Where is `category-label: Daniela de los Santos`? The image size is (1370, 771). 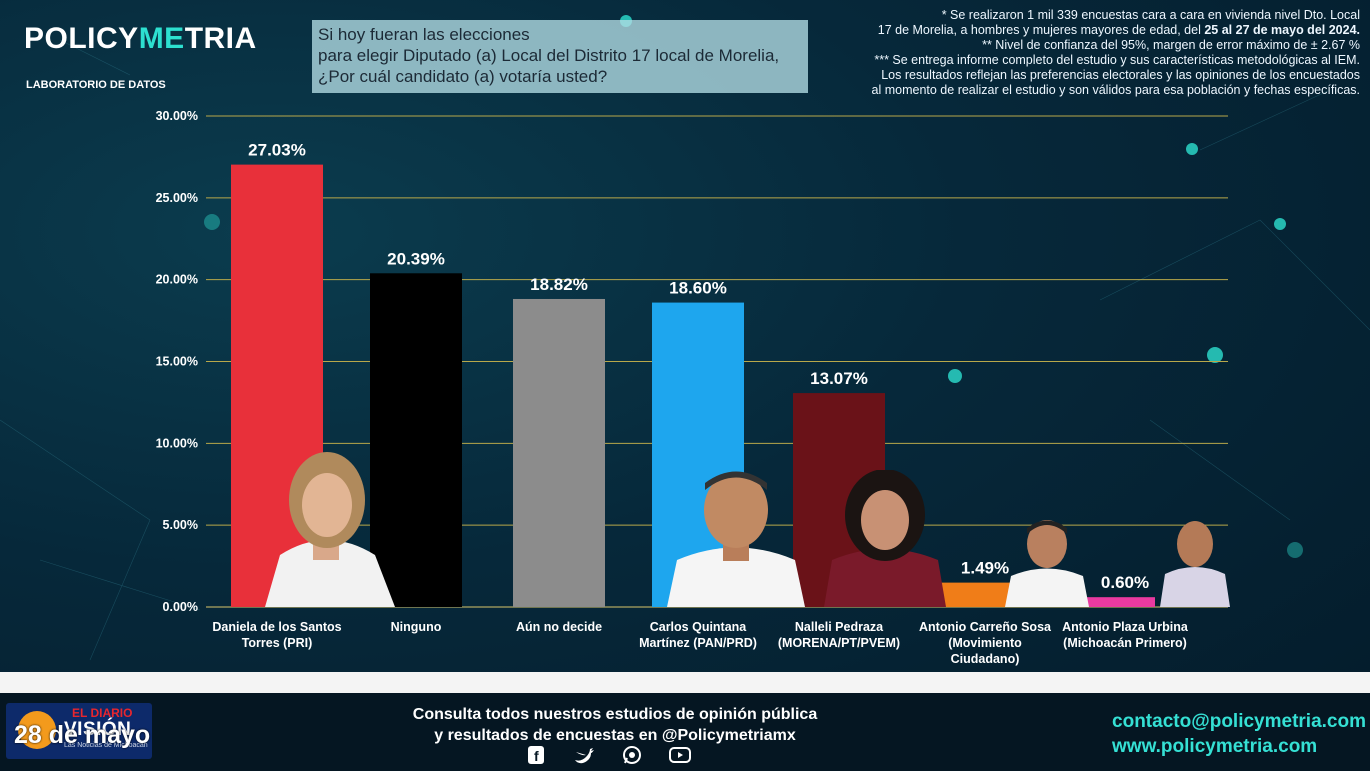 category-label: Daniela de los Santos is located at coordinates (276, 627).